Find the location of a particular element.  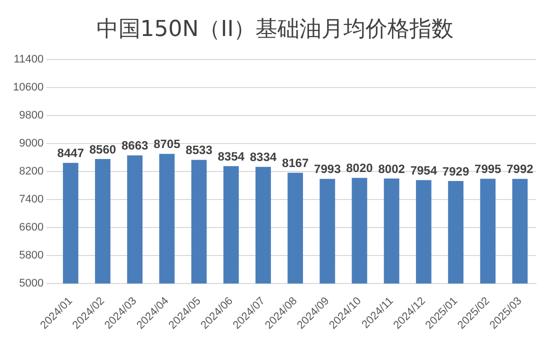

data-label: 7992 is located at coordinates (520, 169).